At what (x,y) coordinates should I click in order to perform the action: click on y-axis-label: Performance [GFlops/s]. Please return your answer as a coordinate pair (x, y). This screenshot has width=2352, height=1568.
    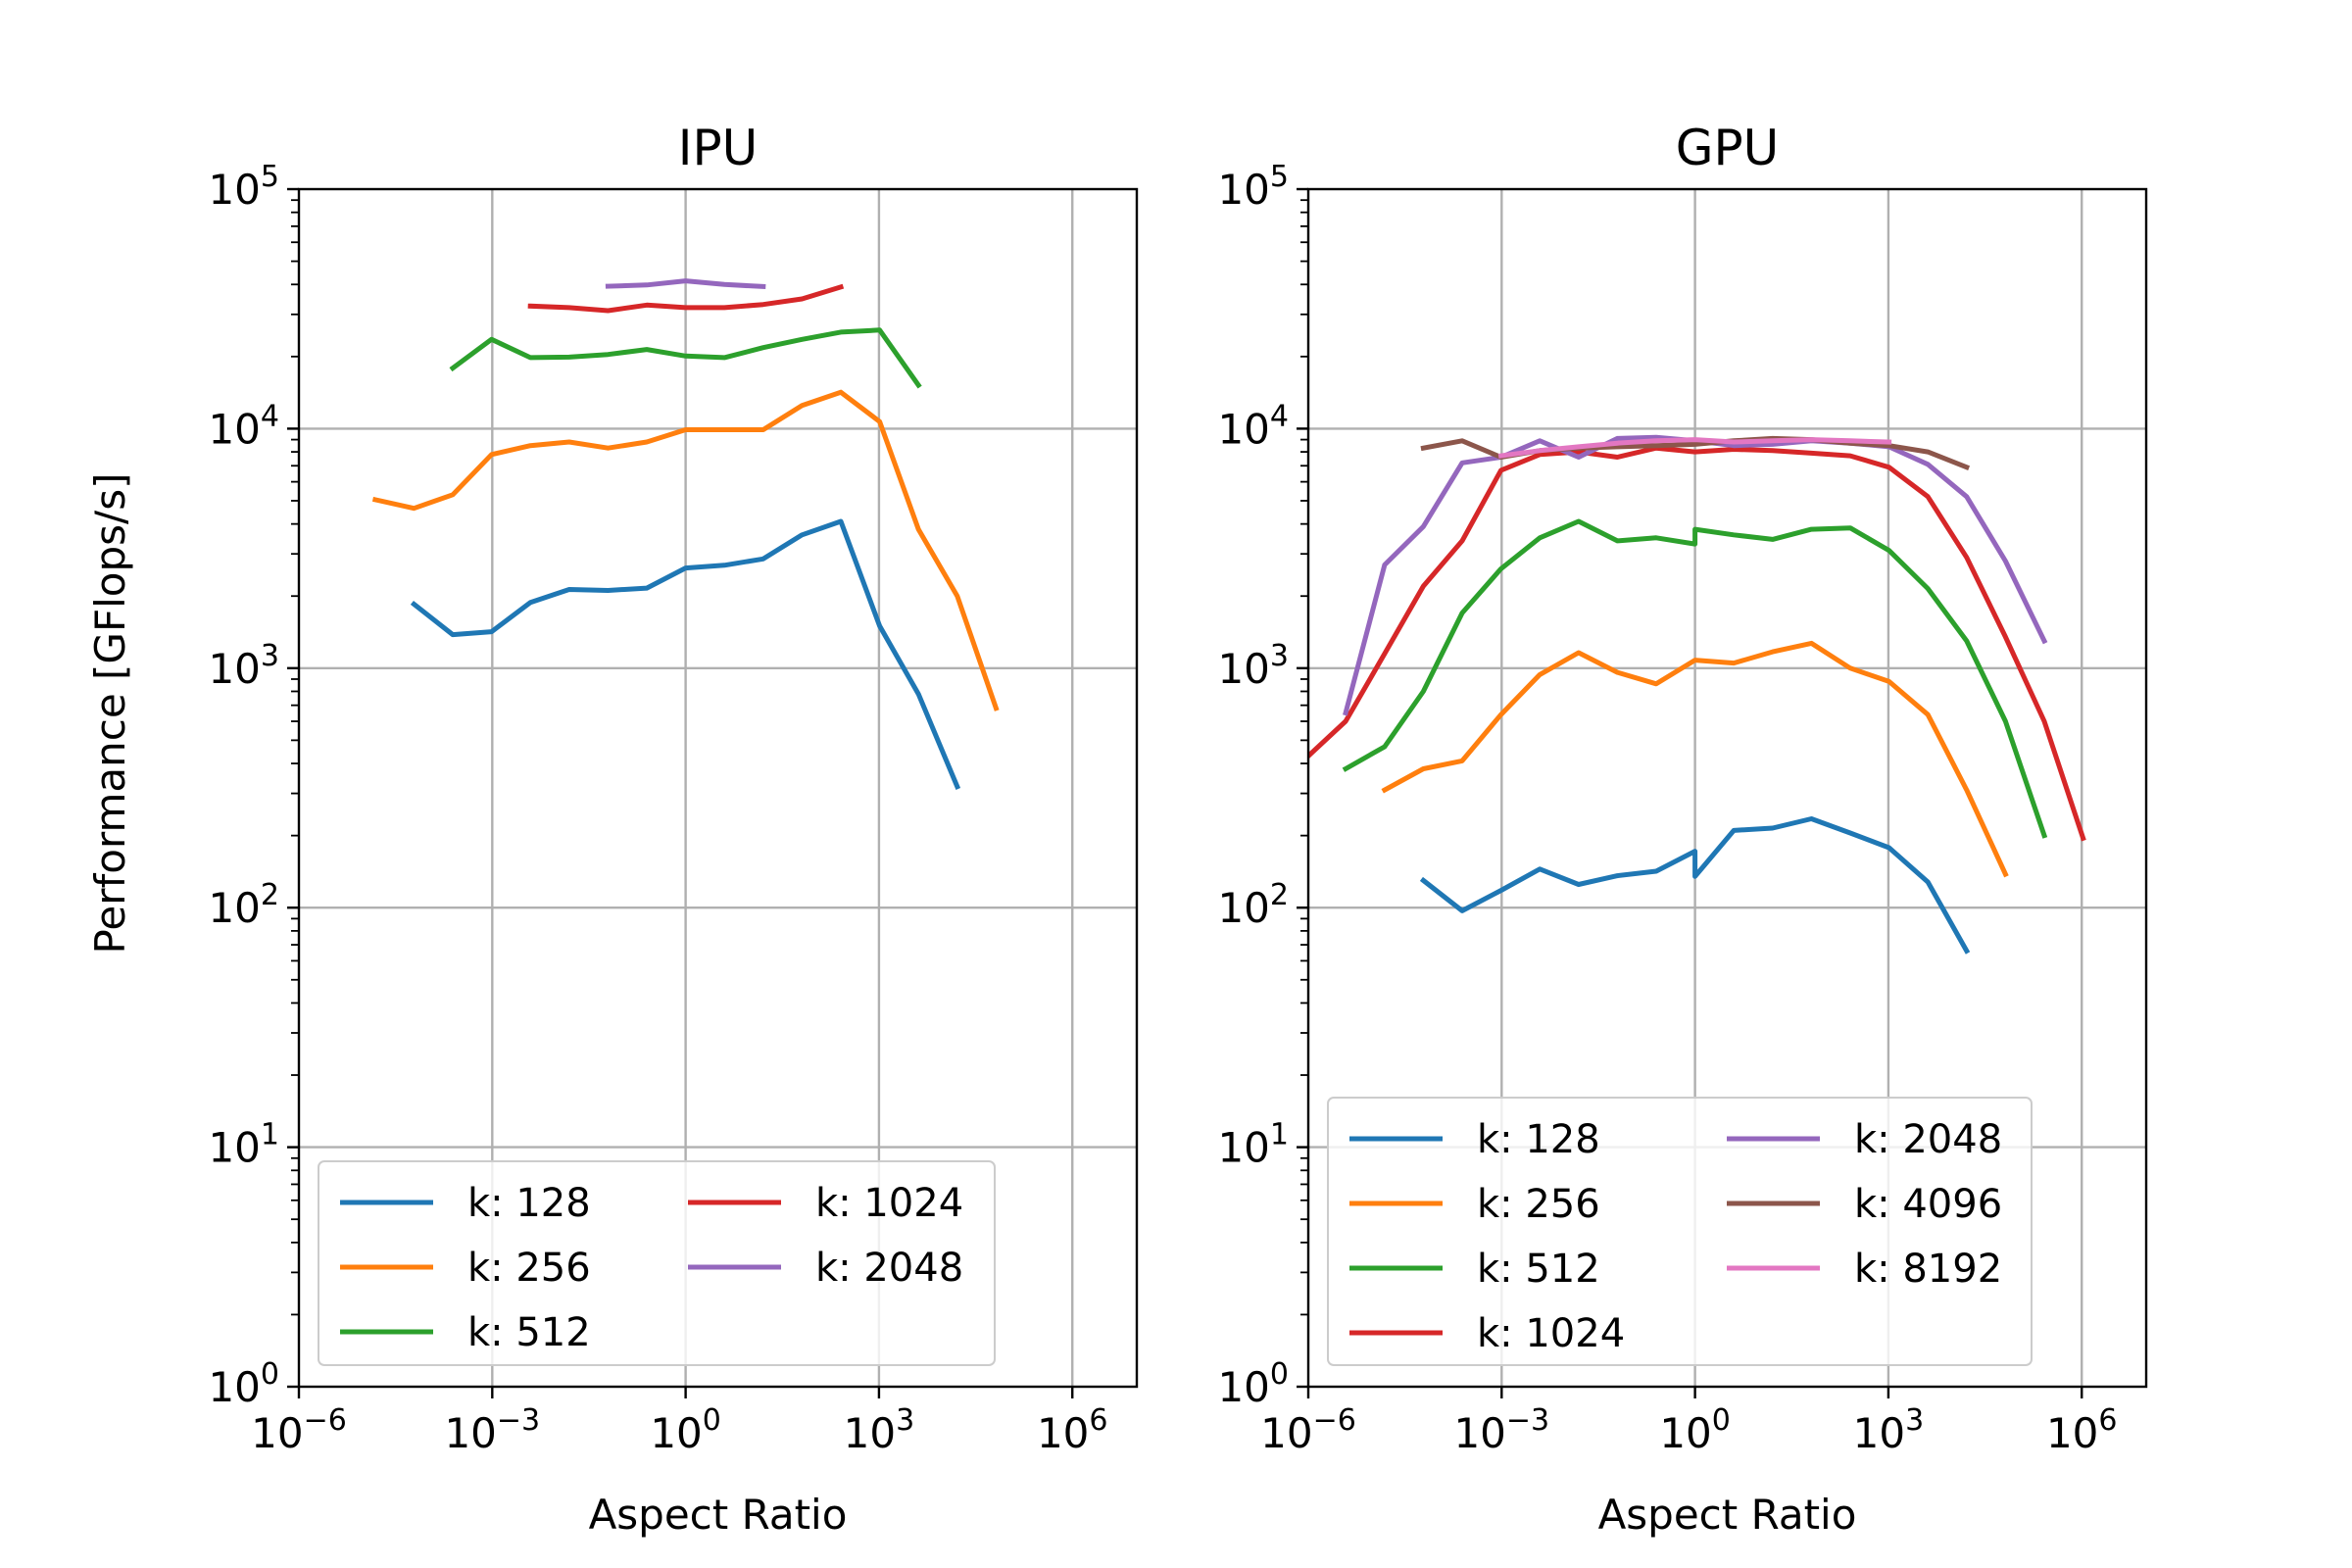
    Looking at the image, I should click on (110, 714).